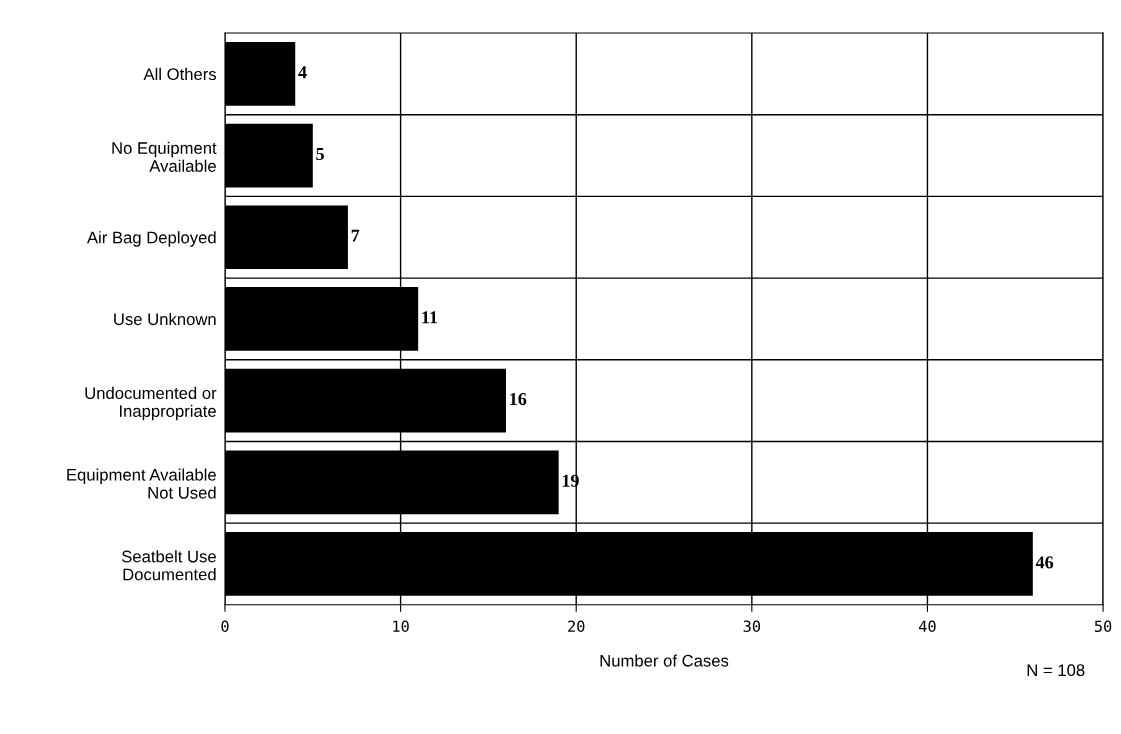 Image resolution: width=1121 pixels, height=734 pixels. What do you see at coordinates (518, 399) in the screenshot?
I see `data-label: 16` at bounding box center [518, 399].